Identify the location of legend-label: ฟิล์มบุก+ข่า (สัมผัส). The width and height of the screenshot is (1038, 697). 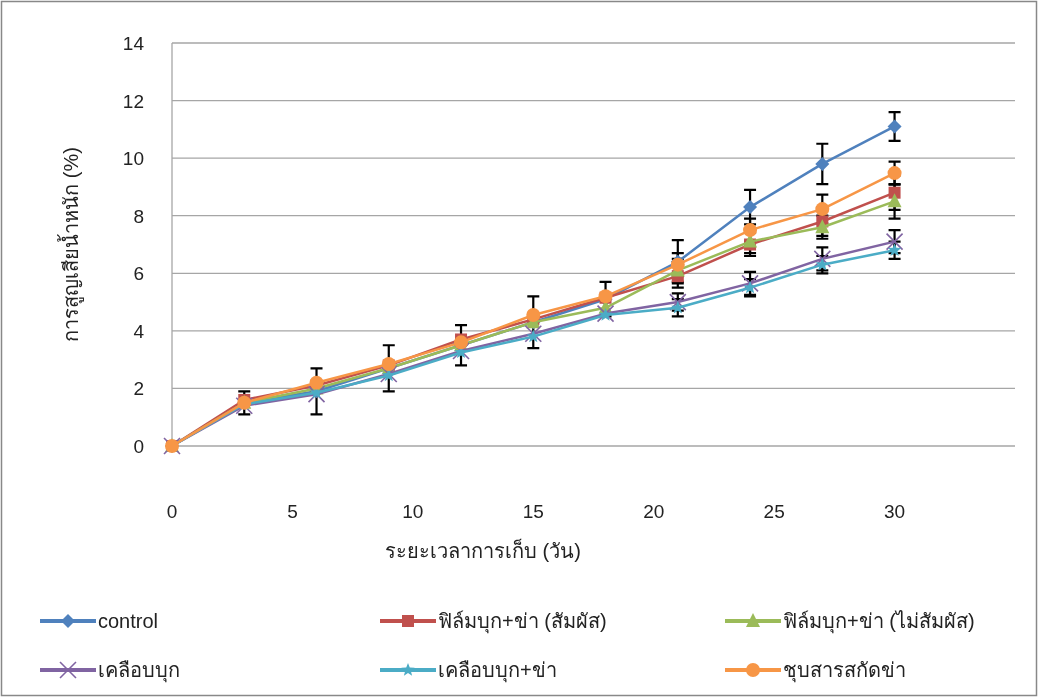
(522, 622).